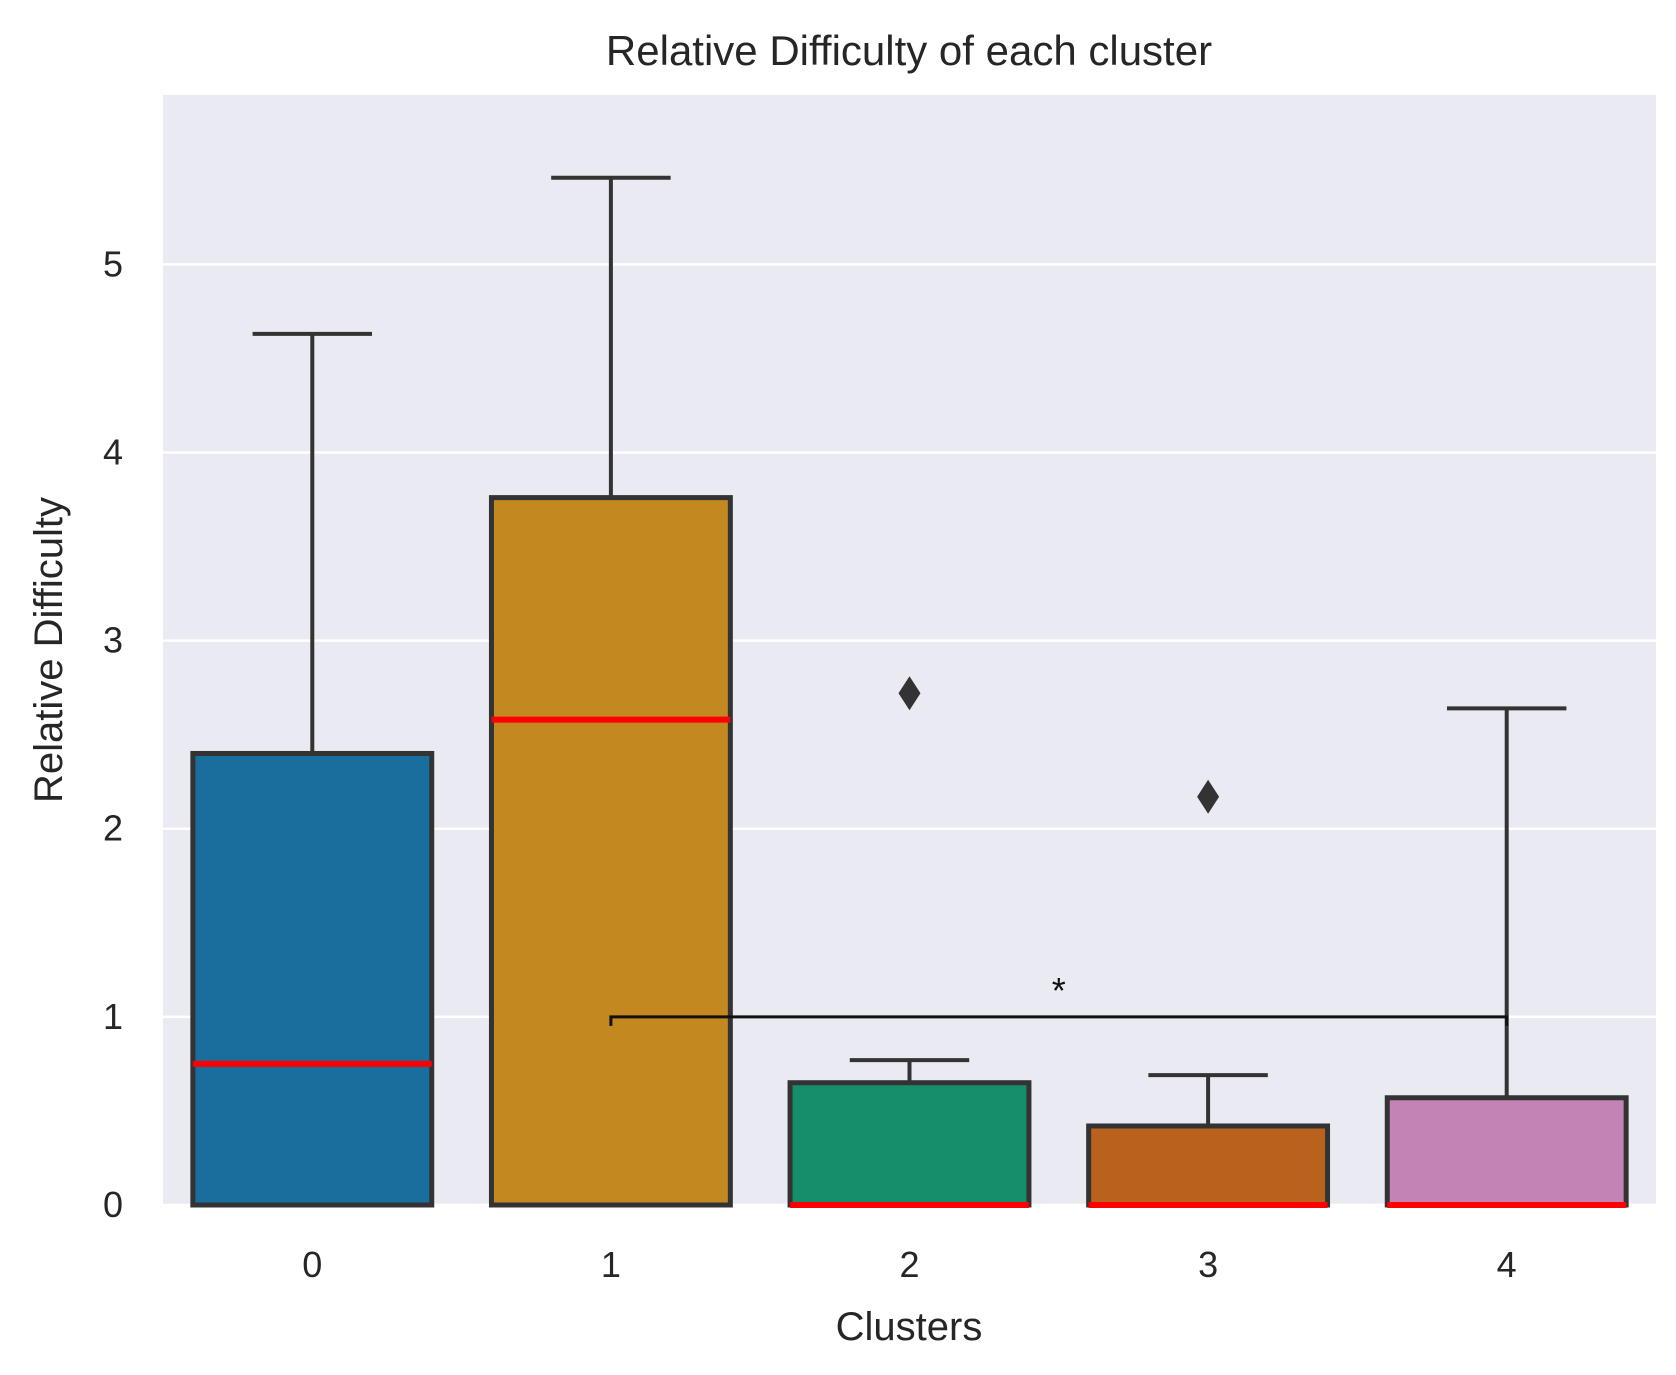  What do you see at coordinates (113, 263) in the screenshot?
I see `y-tick-label: 5` at bounding box center [113, 263].